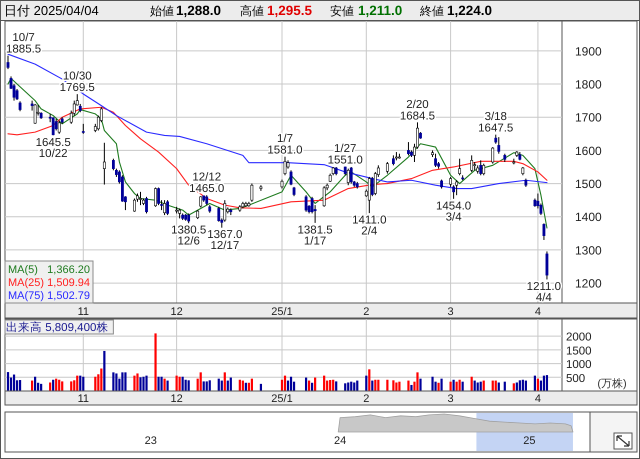 The height and width of the screenshot is (459, 640). What do you see at coordinates (496, 123) in the screenshot?
I see `annotation: 3/18 1647.5` at bounding box center [496, 123].